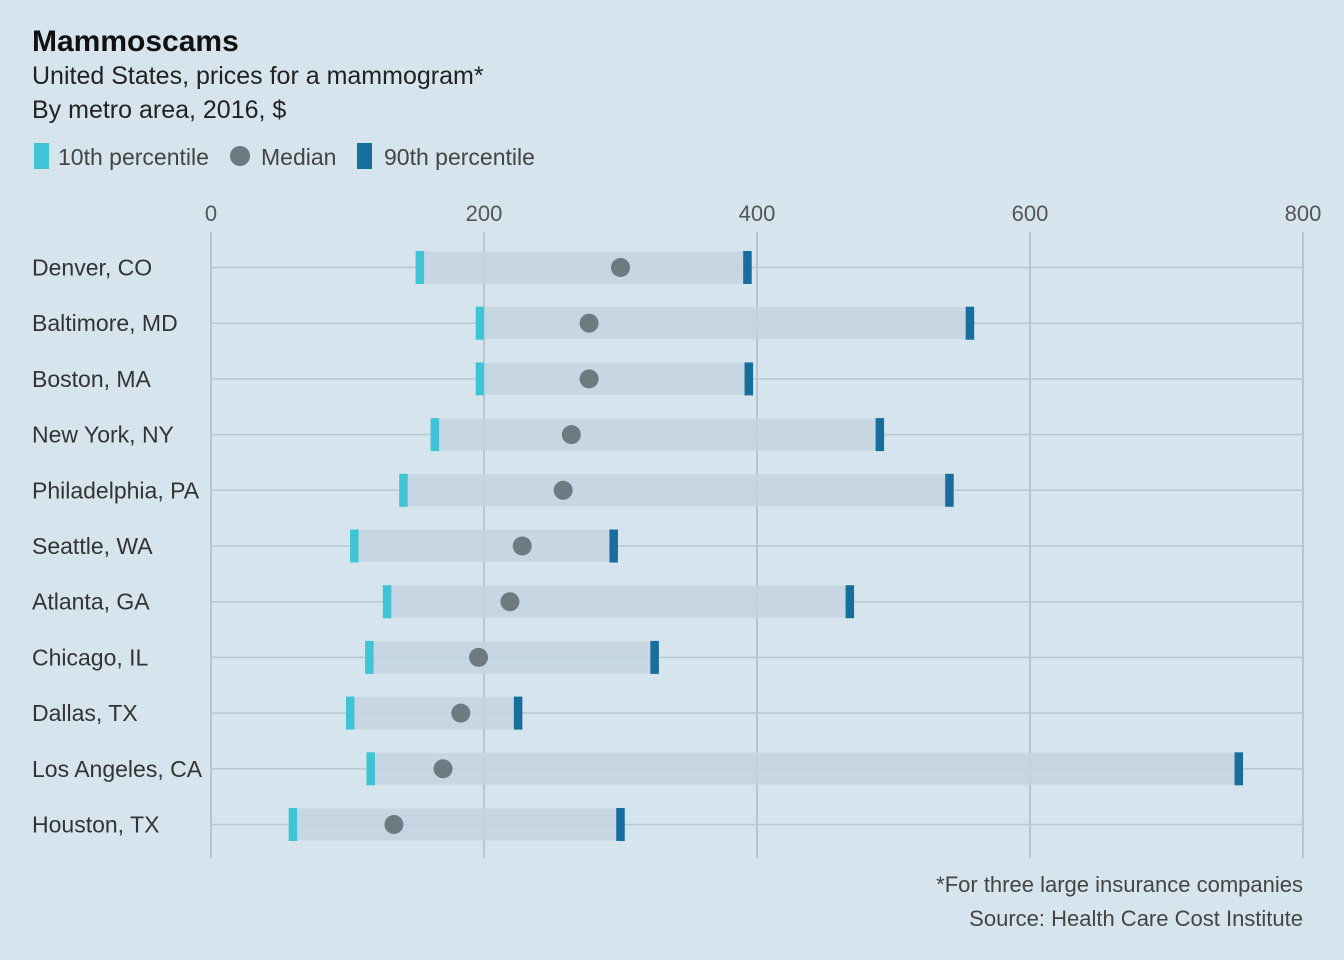 The image size is (1344, 960). I want to click on category-row: Atlanta, GA, so click(667, 602).